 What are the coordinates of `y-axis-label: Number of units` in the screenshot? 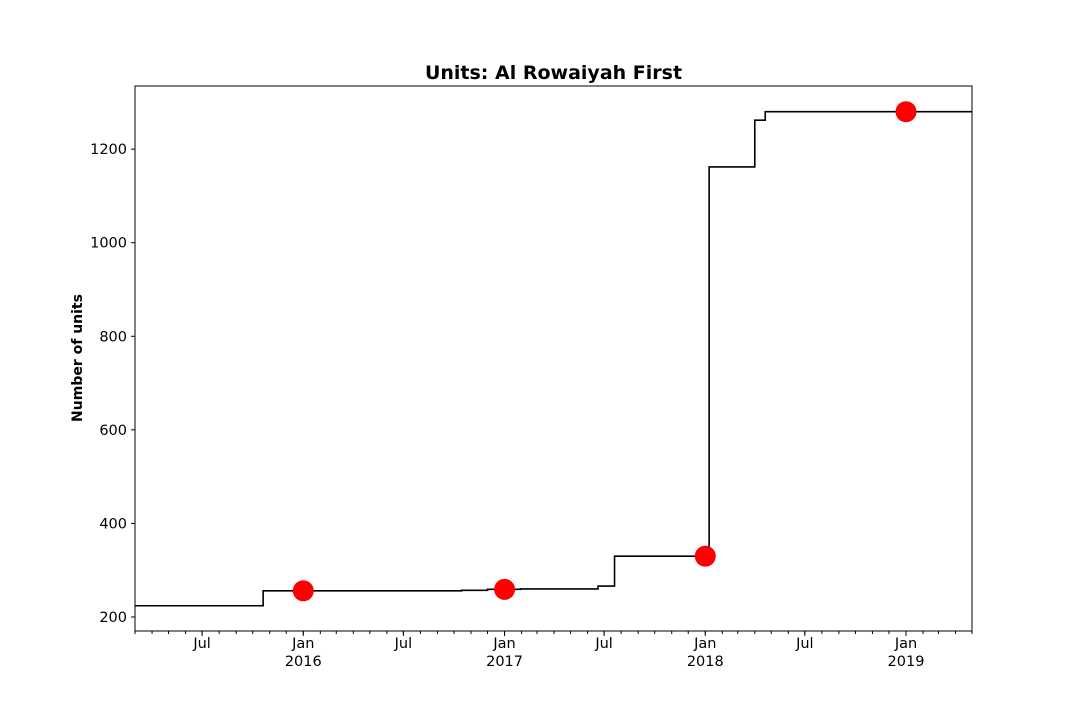 It's located at (78, 358).